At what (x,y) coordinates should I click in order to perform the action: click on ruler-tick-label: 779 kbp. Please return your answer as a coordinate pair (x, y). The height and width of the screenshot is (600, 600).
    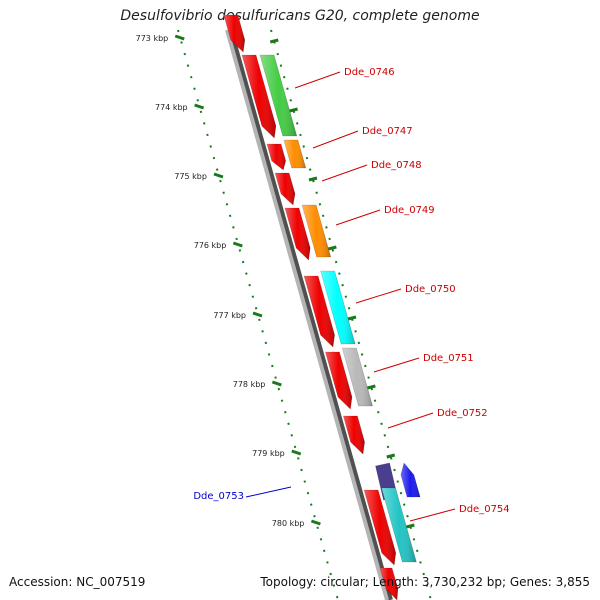
    Looking at the image, I should click on (268, 453).